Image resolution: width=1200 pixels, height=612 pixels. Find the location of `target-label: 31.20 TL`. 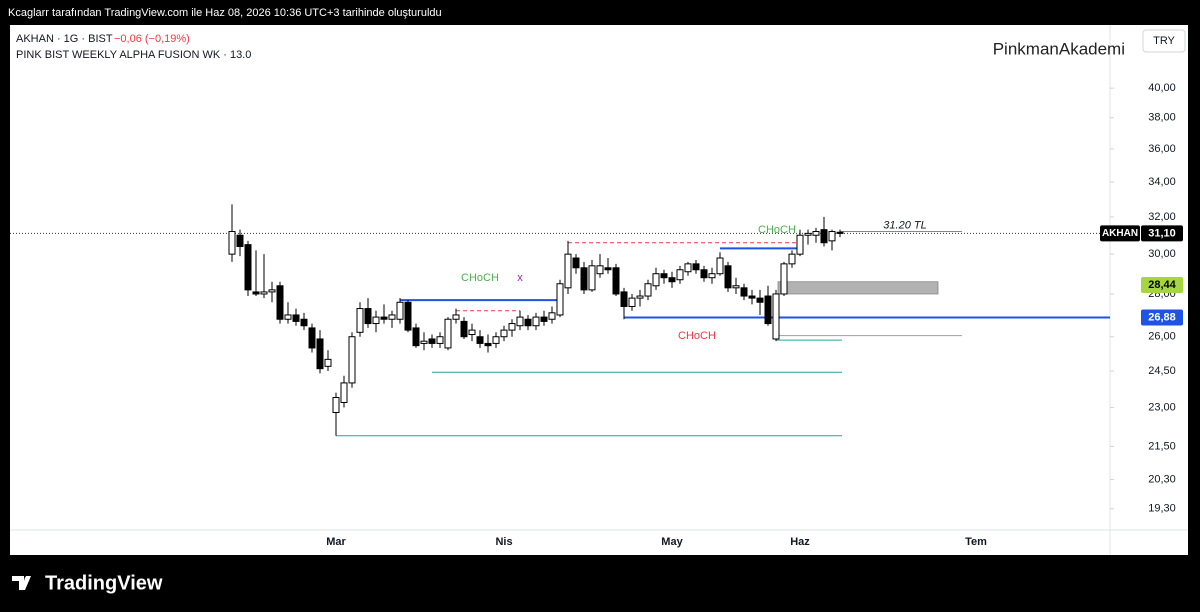

target-label: 31.20 TL is located at coordinates (904, 225).